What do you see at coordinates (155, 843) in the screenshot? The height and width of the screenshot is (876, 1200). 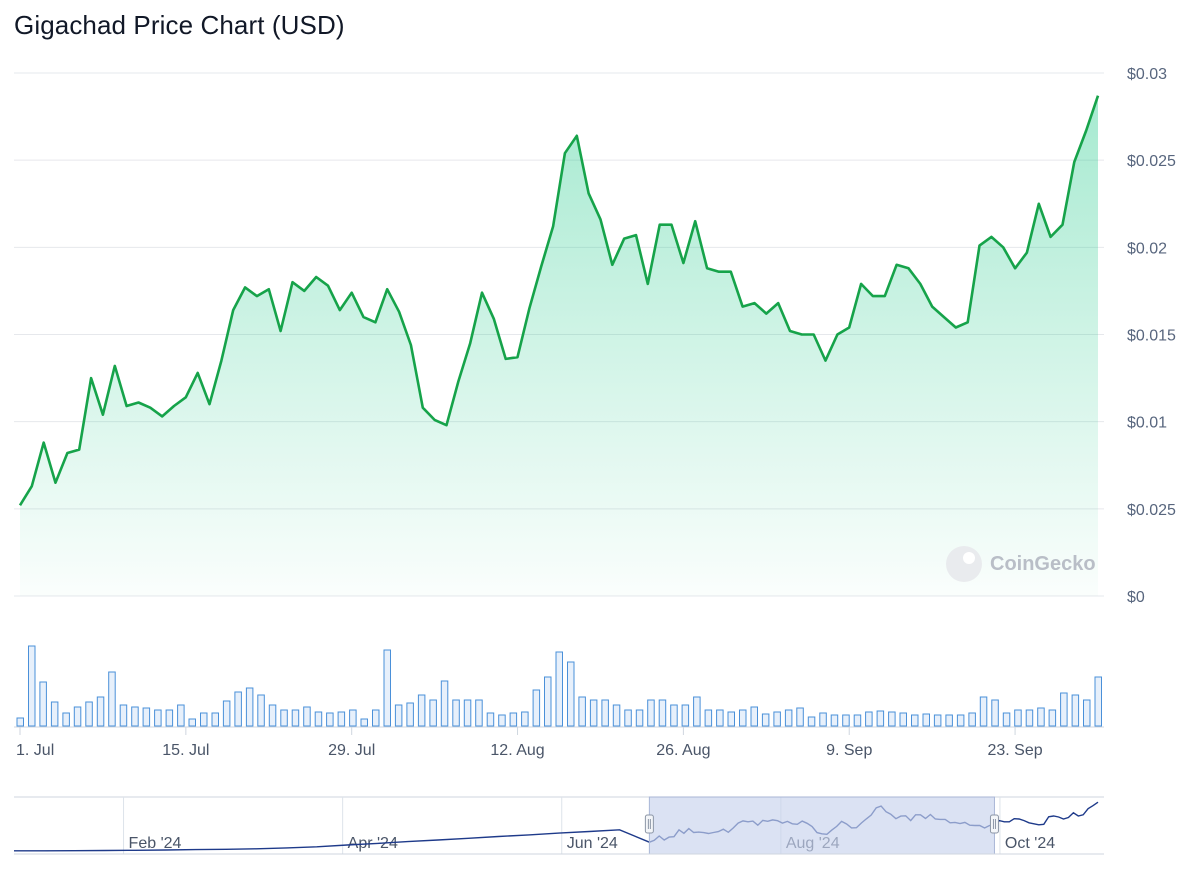 I see `navigator-tick-label: Feb '24` at bounding box center [155, 843].